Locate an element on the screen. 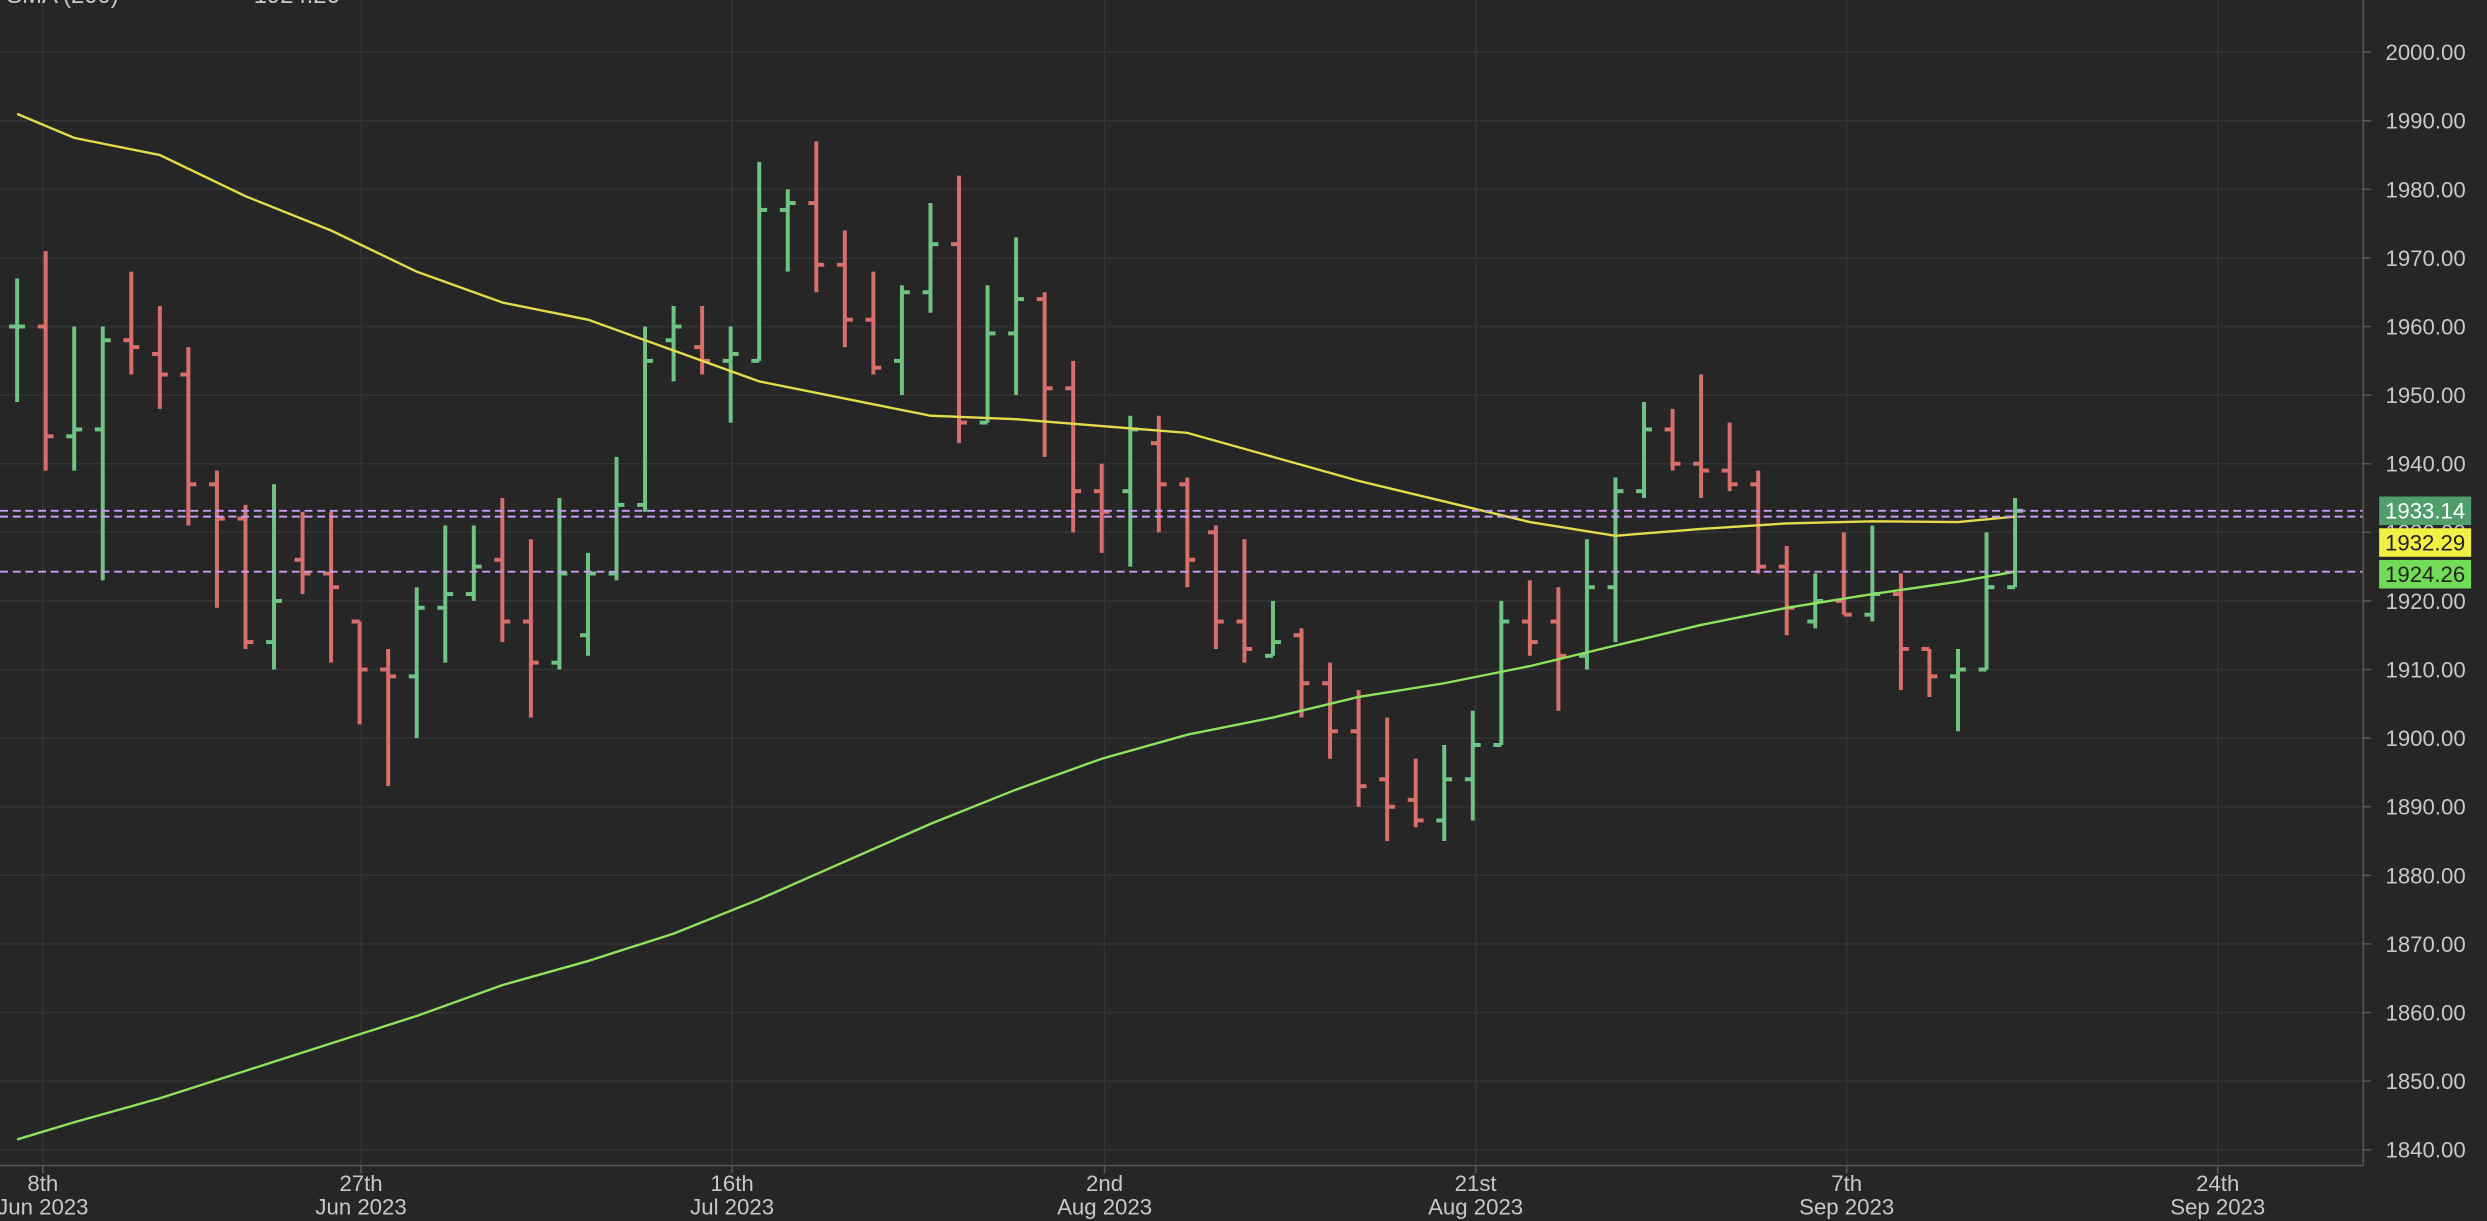 This screenshot has width=2487, height=1221. y-tick-label: 1970.00 is located at coordinates (2425, 258).